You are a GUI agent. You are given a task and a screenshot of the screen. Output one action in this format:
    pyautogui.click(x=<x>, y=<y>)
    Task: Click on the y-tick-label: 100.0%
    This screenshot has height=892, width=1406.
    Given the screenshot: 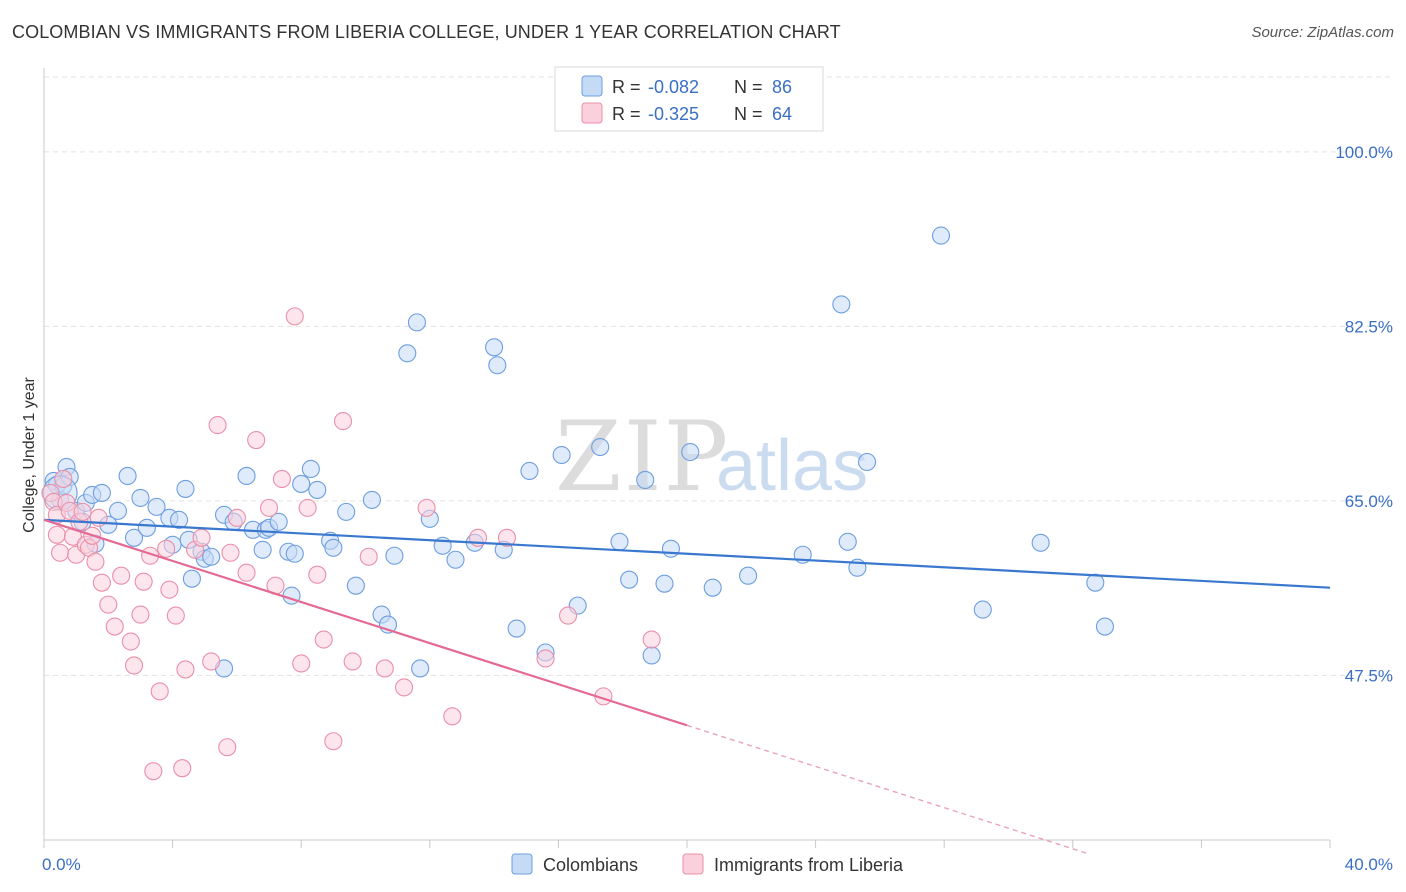 What is the action you would take?
    pyautogui.click(x=1364, y=152)
    